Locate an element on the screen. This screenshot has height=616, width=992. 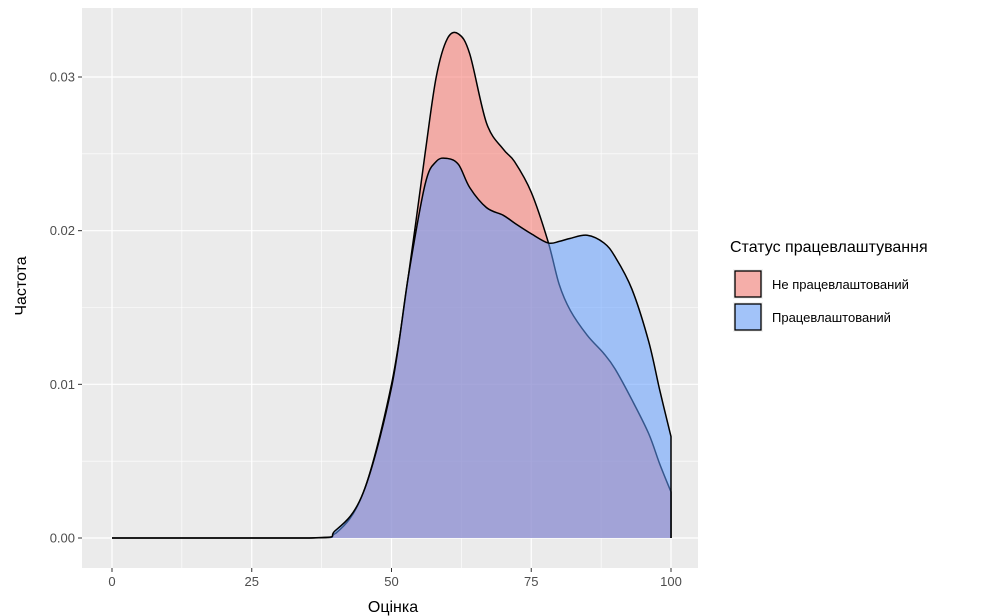
x-tick-label: 50 is located at coordinates (391, 581).